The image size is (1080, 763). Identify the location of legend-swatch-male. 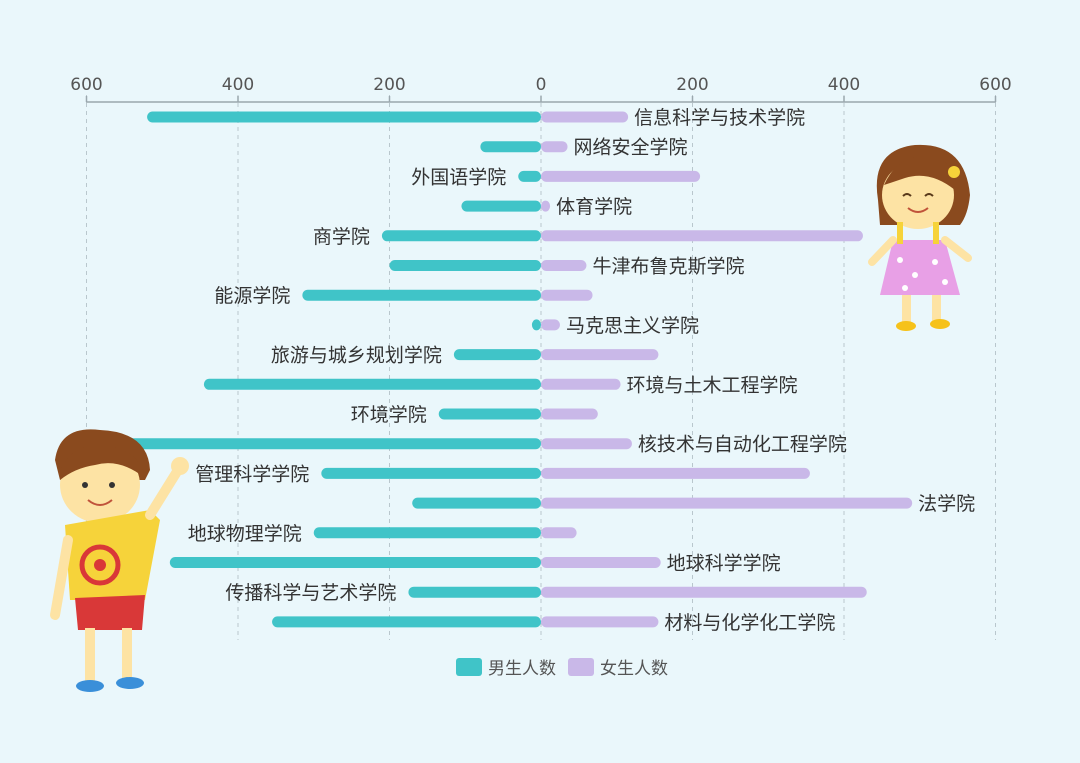
(469, 667).